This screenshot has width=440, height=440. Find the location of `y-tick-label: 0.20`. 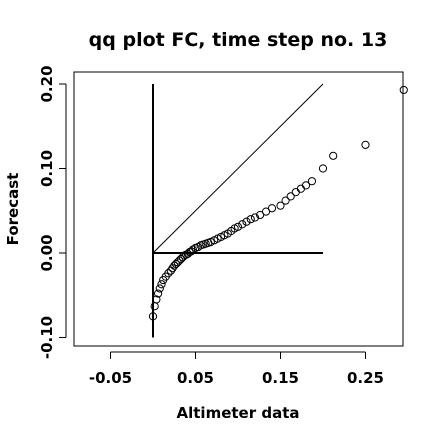

y-tick-label: 0.20 is located at coordinates (47, 83).